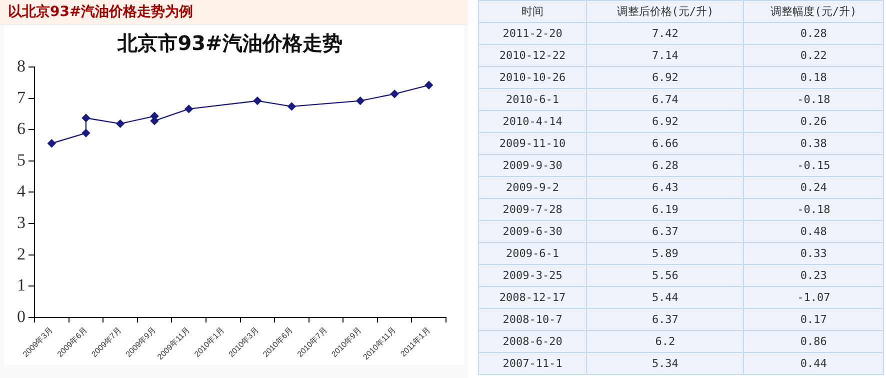 The image size is (886, 378). Describe the element at coordinates (814, 33) in the screenshot. I see `text: 0.28` at that location.